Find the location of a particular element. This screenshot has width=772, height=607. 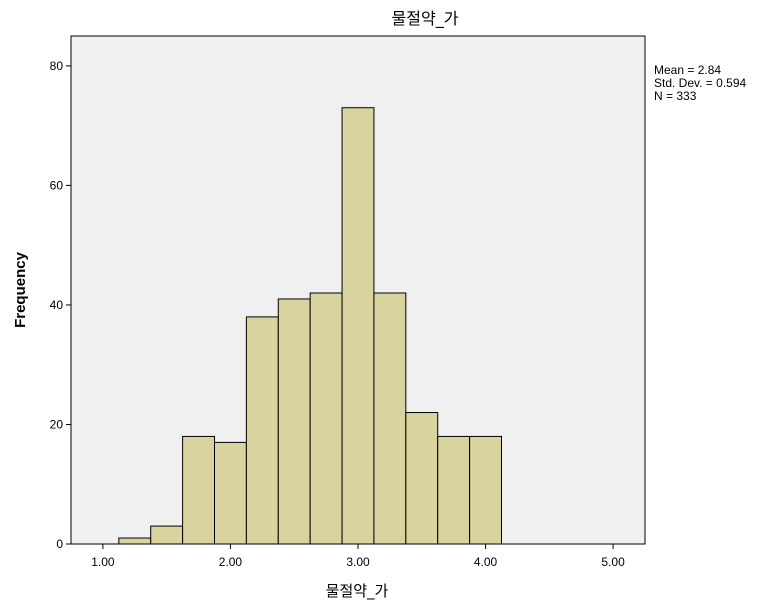

stat-std-dev: Std. Dev. = 0.594 is located at coordinates (700, 83).